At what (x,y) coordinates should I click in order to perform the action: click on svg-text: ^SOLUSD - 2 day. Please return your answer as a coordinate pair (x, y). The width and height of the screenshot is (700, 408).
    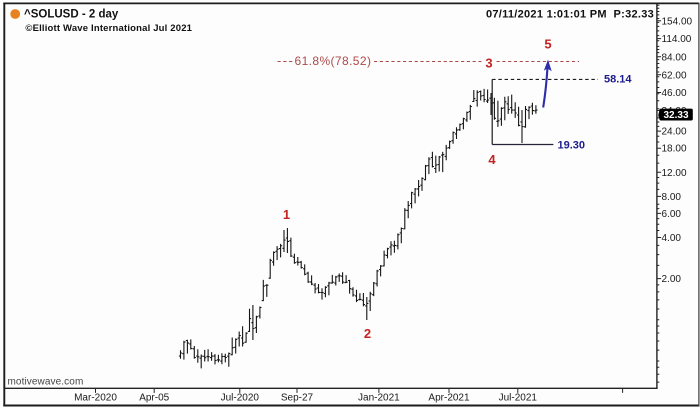
    Looking at the image, I should click on (71, 15).